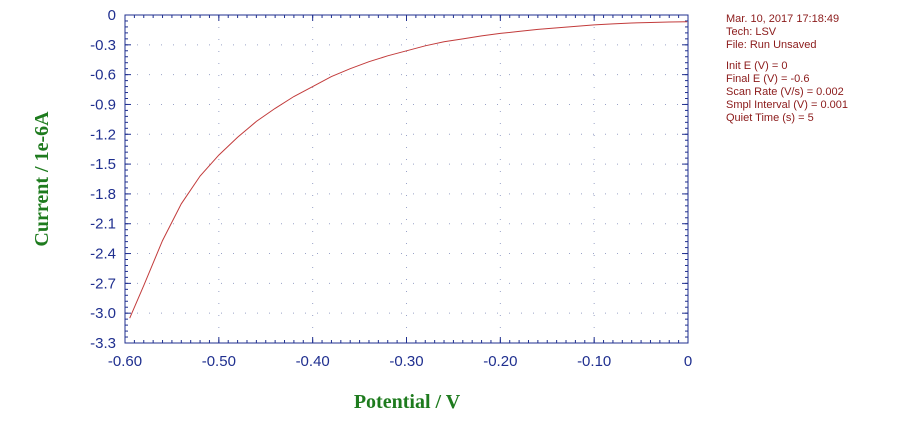  What do you see at coordinates (406, 361) in the screenshot?
I see `x-tick-label: -0.30` at bounding box center [406, 361].